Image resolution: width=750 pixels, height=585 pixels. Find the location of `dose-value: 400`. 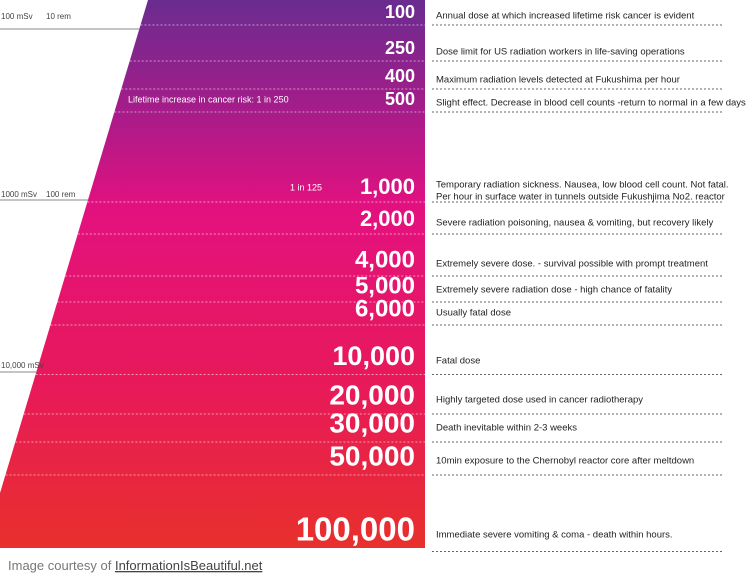

dose-value: 400 is located at coordinates (400, 76).